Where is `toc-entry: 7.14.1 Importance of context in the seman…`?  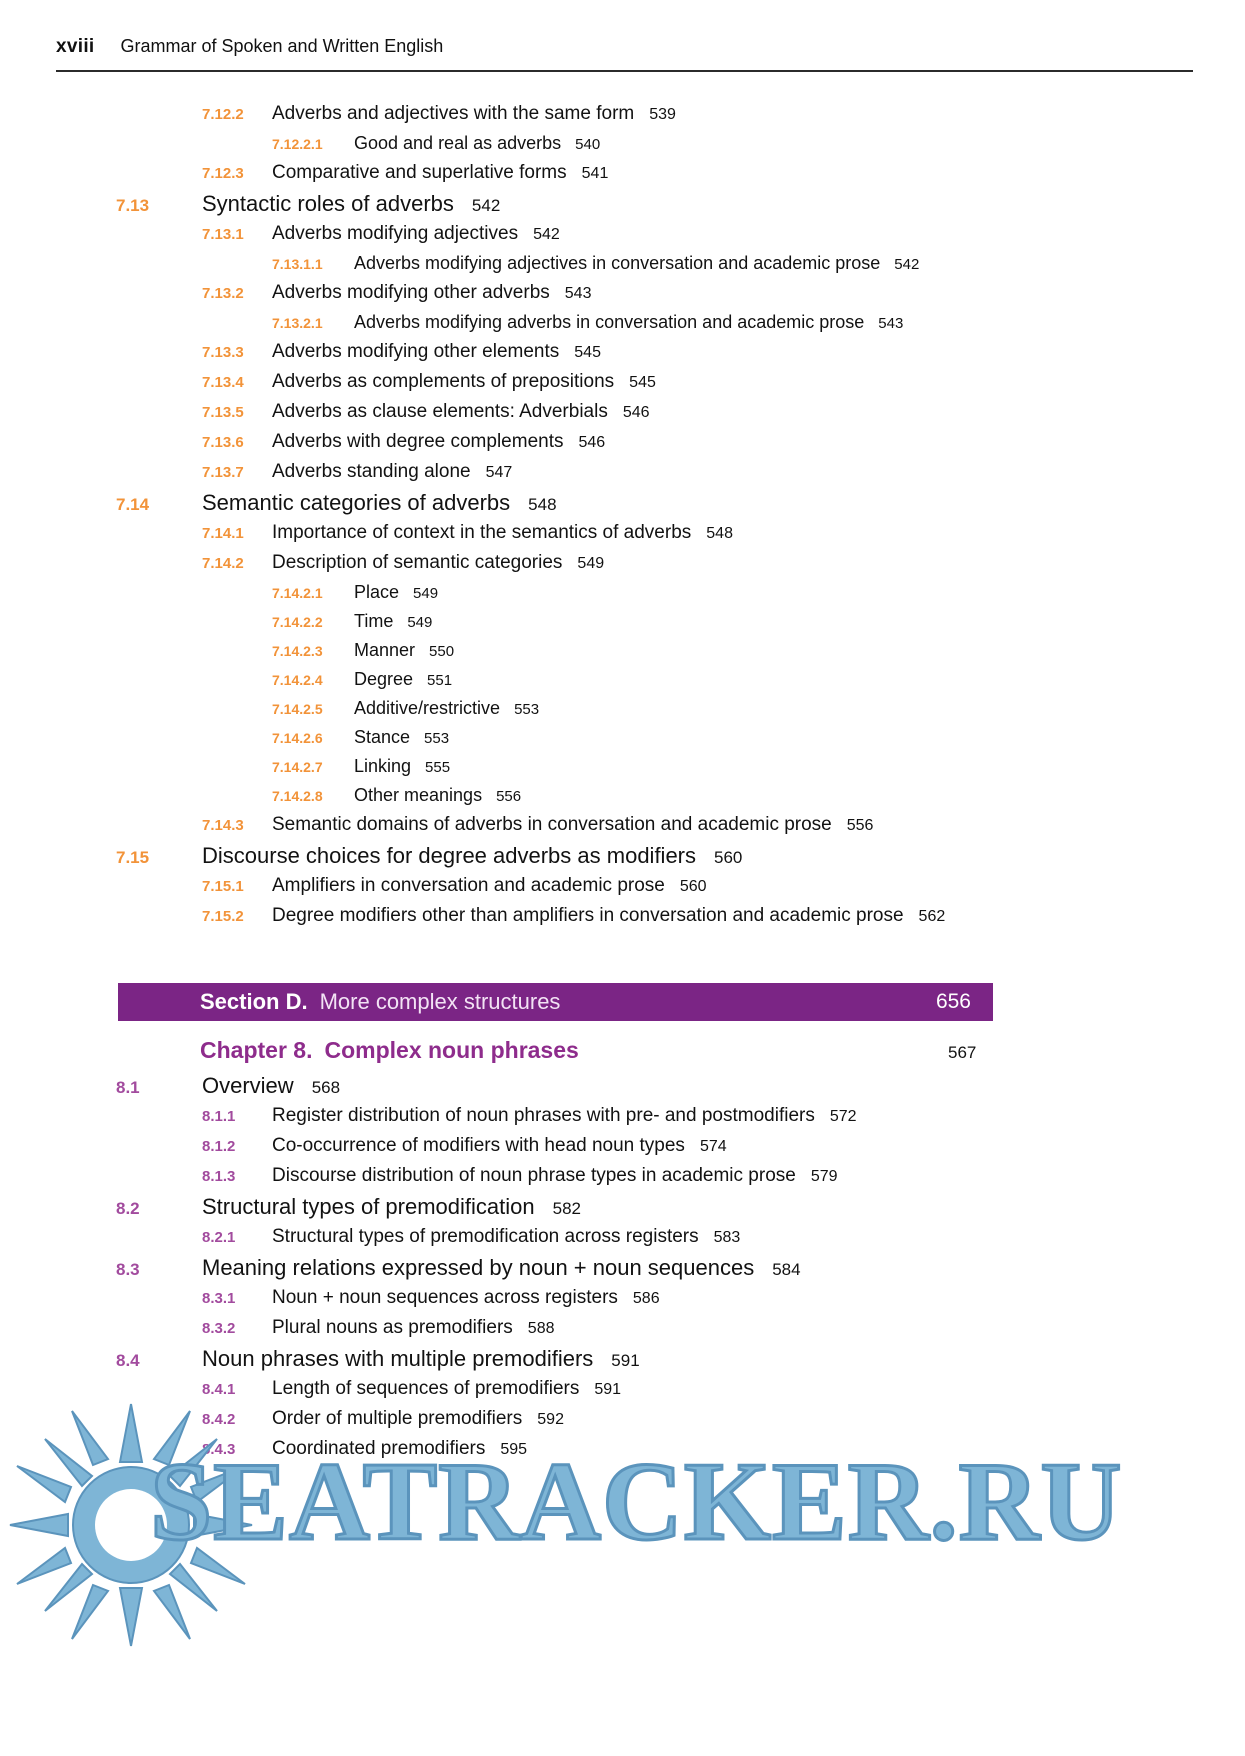
toc-entry: 7.14.1 Importance of context in the seman… is located at coordinates (622, 538).